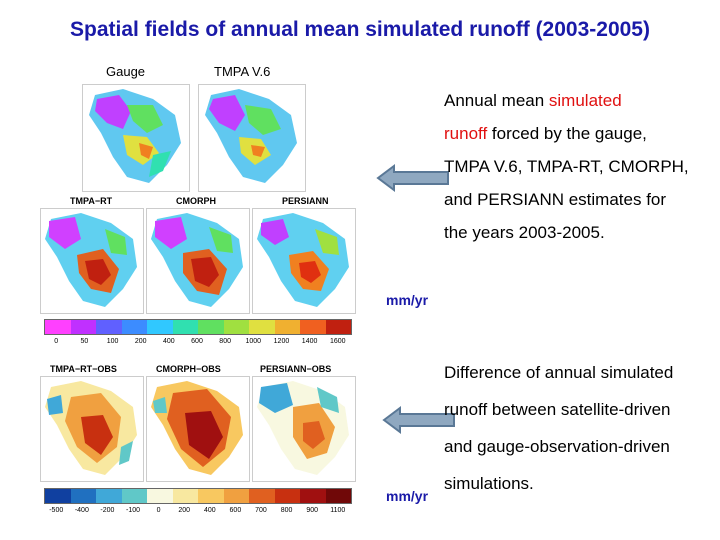 The image size is (720, 540). What do you see at coordinates (407, 300) in the screenshot?
I see `units-label-1: mm/yr` at bounding box center [407, 300].